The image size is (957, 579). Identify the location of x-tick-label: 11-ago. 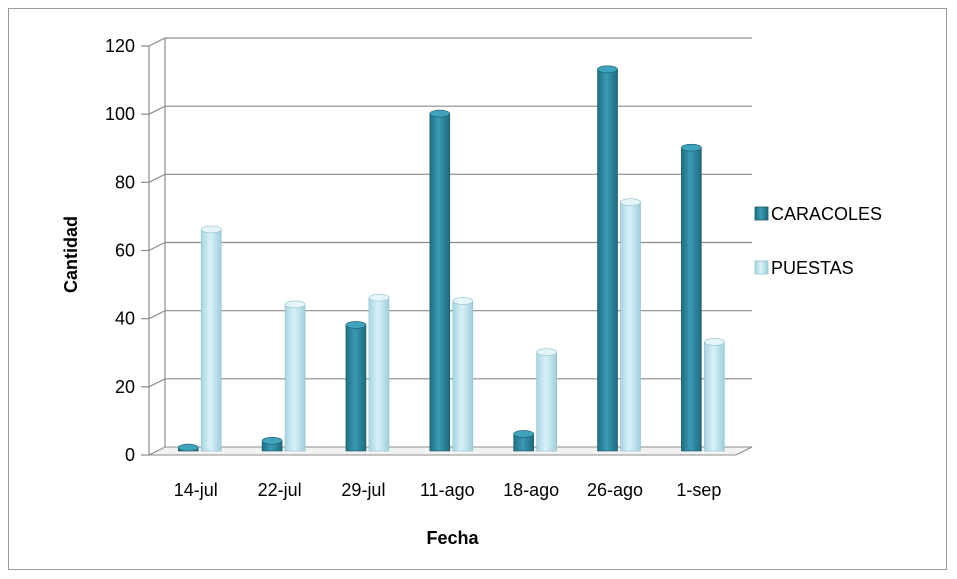
(447, 490).